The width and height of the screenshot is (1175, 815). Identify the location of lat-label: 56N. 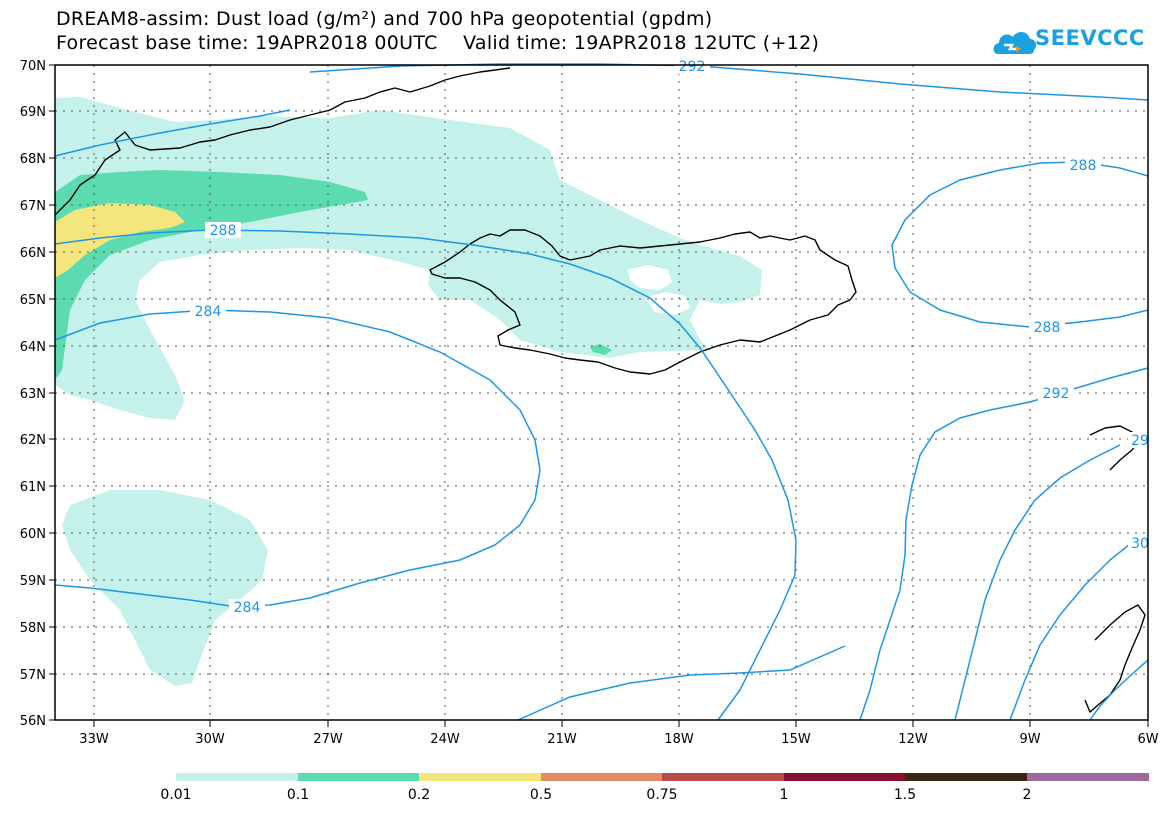
(33, 721).